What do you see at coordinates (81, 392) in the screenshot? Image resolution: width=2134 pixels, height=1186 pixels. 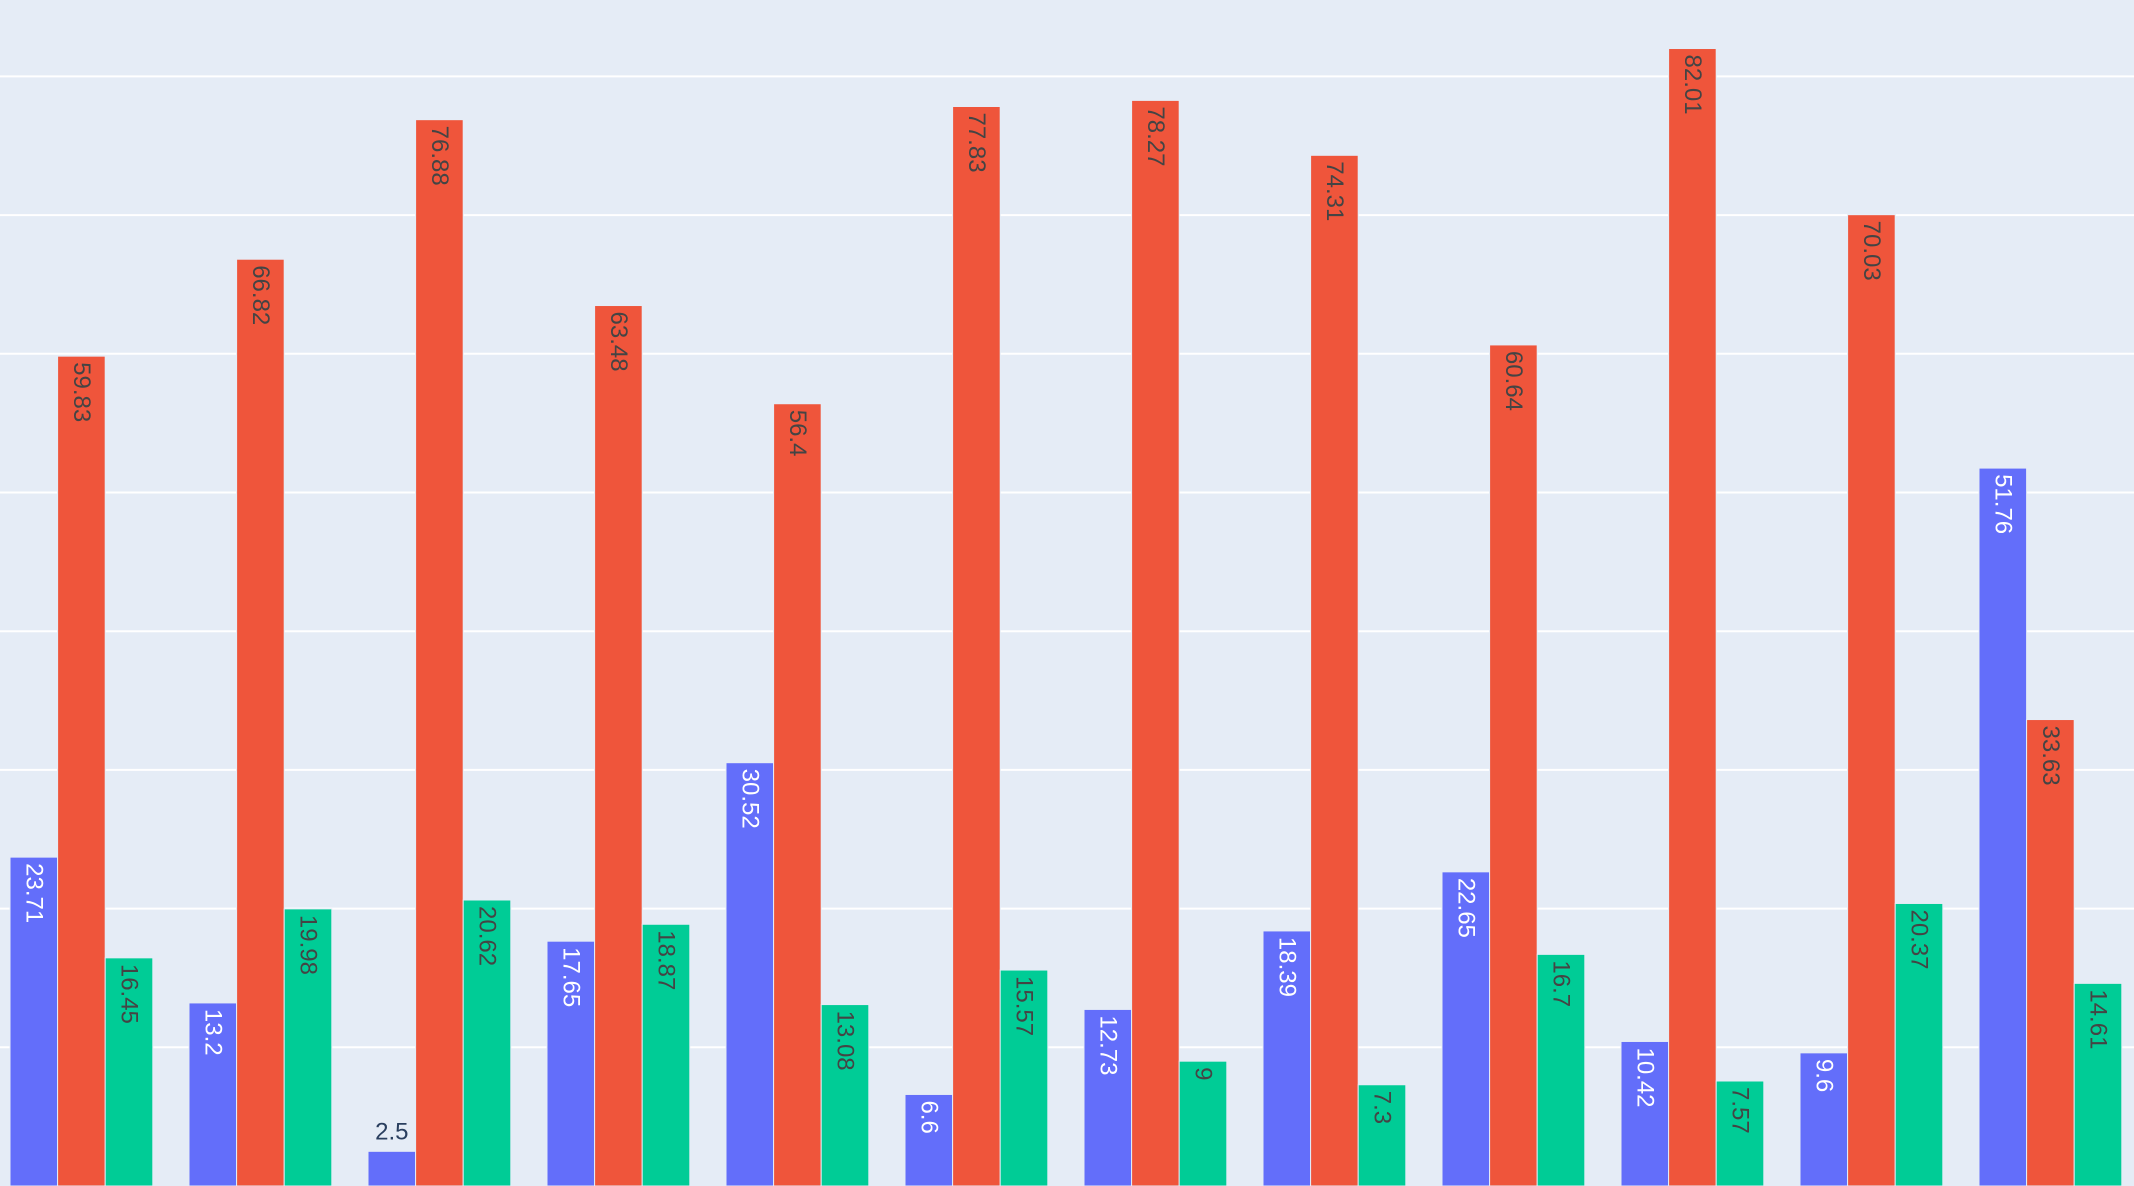 I see `data-label-series2-cat1: 59.83` at bounding box center [81, 392].